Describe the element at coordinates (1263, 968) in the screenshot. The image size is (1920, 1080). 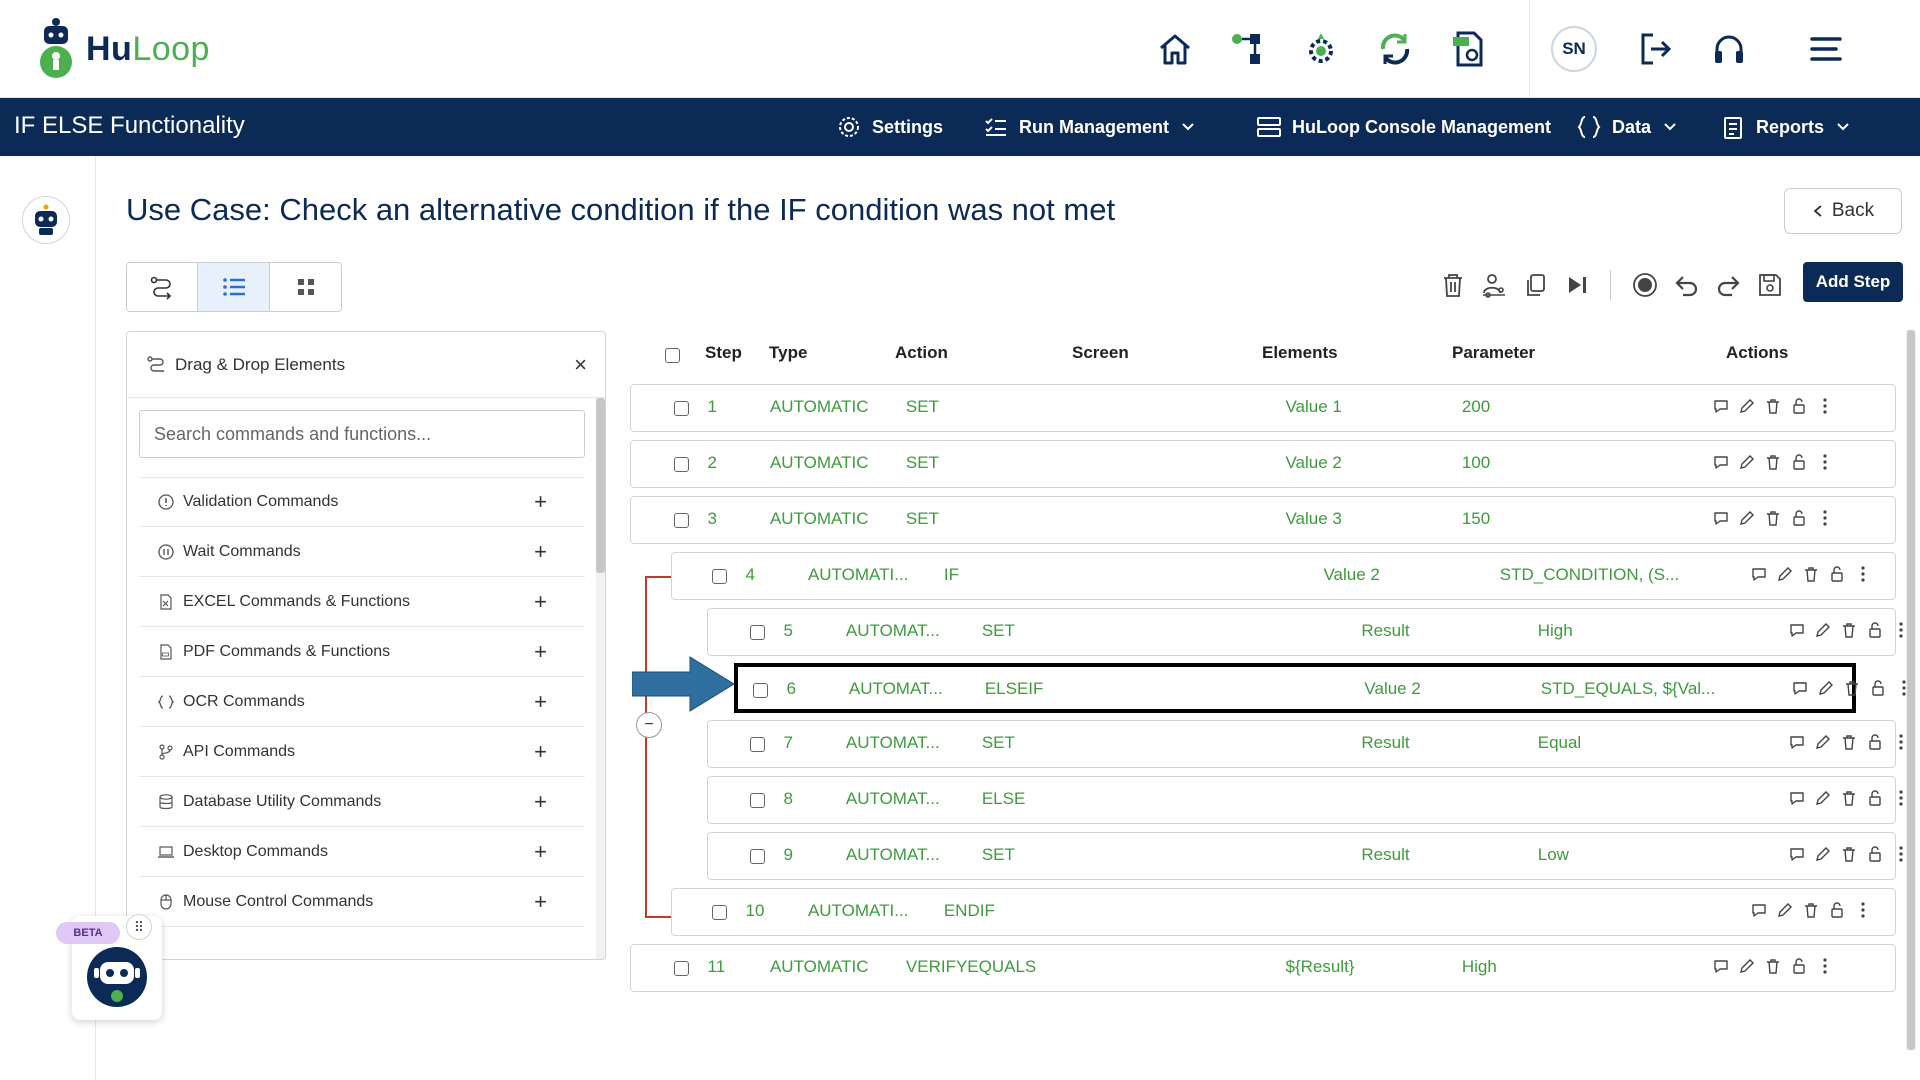
I see `table-row: 11 AUTOMATIC VERIFYEQUALS ${Result} High` at that location.